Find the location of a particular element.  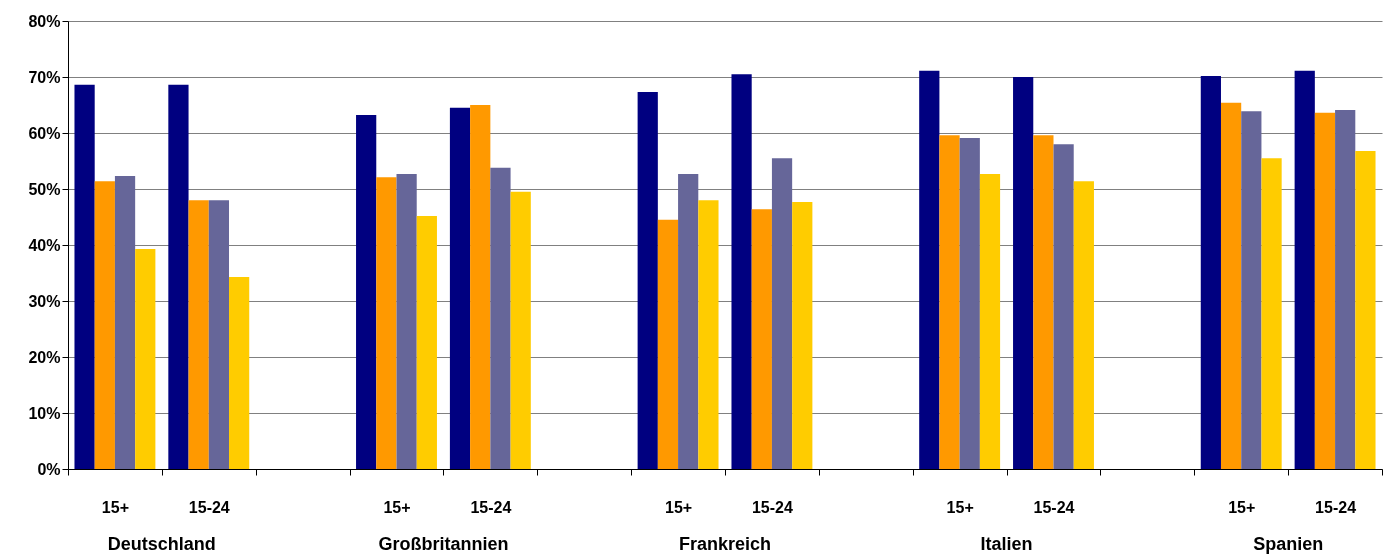

y-tick-label: 10% is located at coordinates (44, 413).